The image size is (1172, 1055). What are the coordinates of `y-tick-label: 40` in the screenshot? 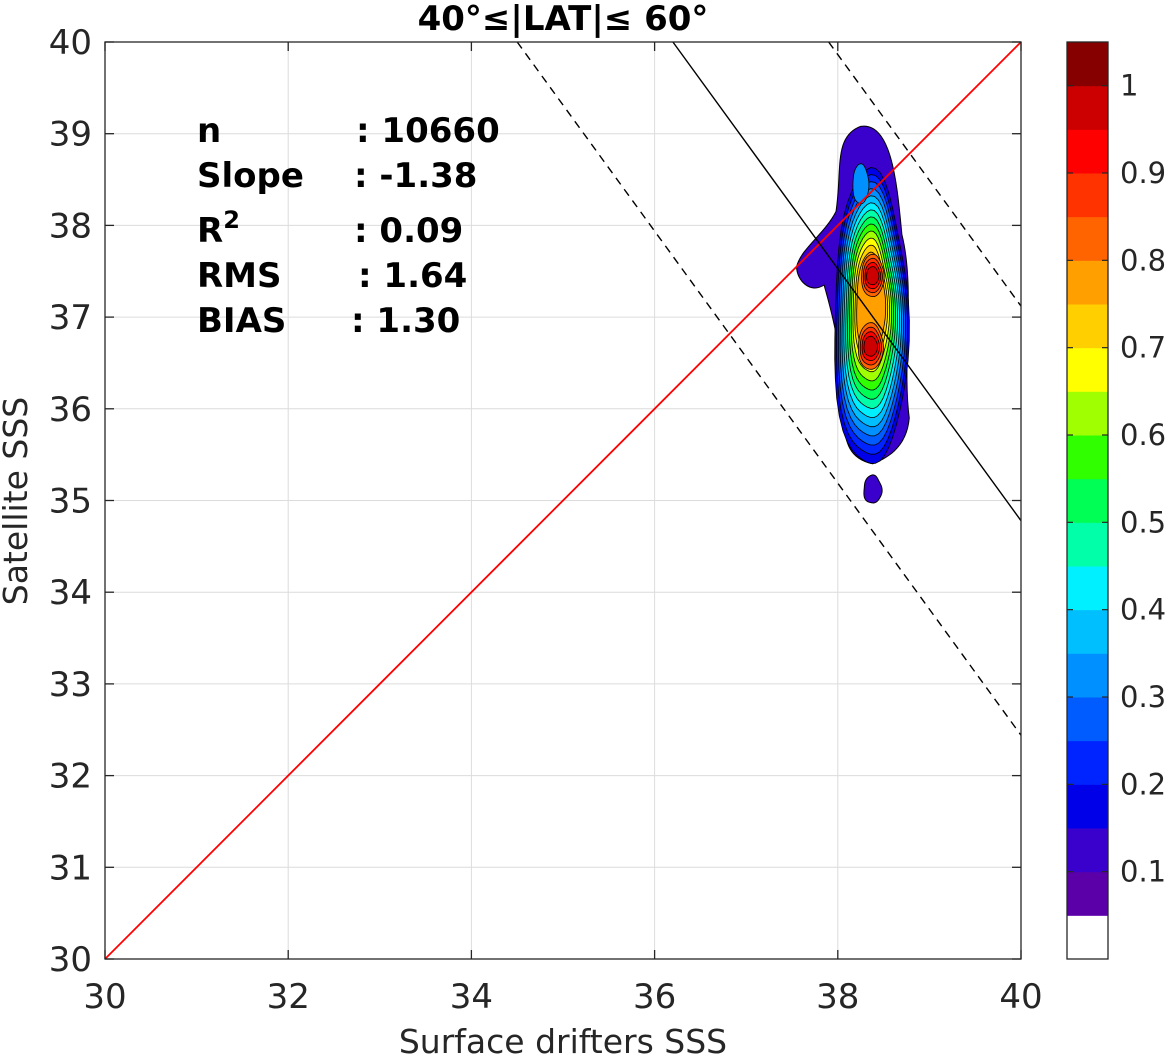 It's located at (70, 43).